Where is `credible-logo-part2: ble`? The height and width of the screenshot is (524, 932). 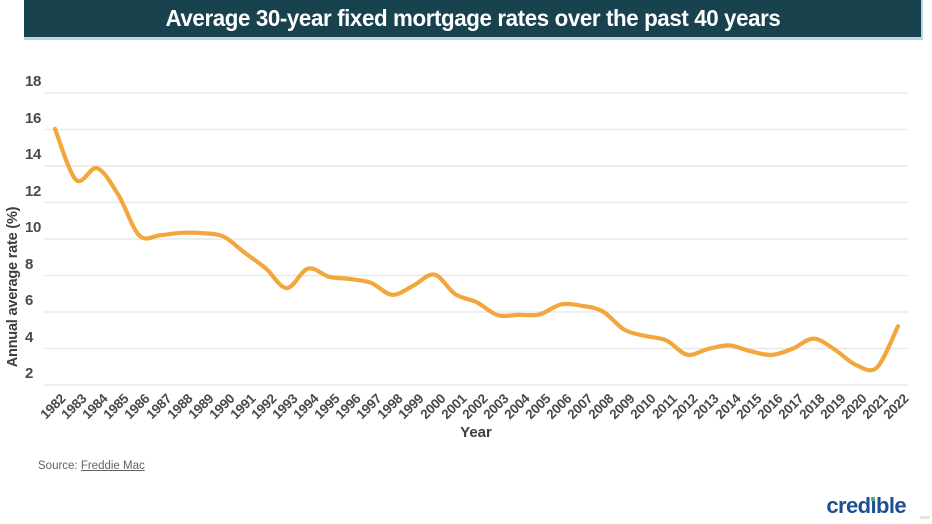
credible-logo-part2: ble is located at coordinates (891, 505).